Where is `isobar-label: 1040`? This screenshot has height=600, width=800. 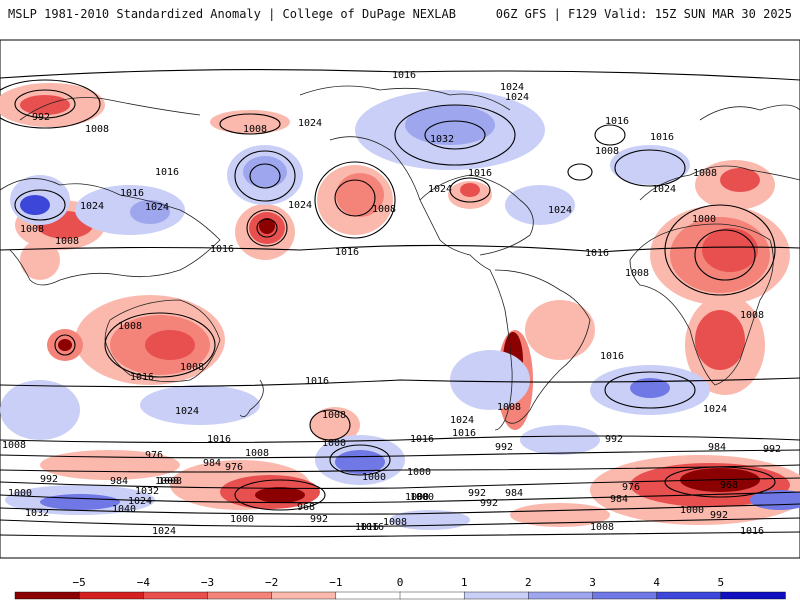
isobar-label: 1040 is located at coordinates (124, 509).